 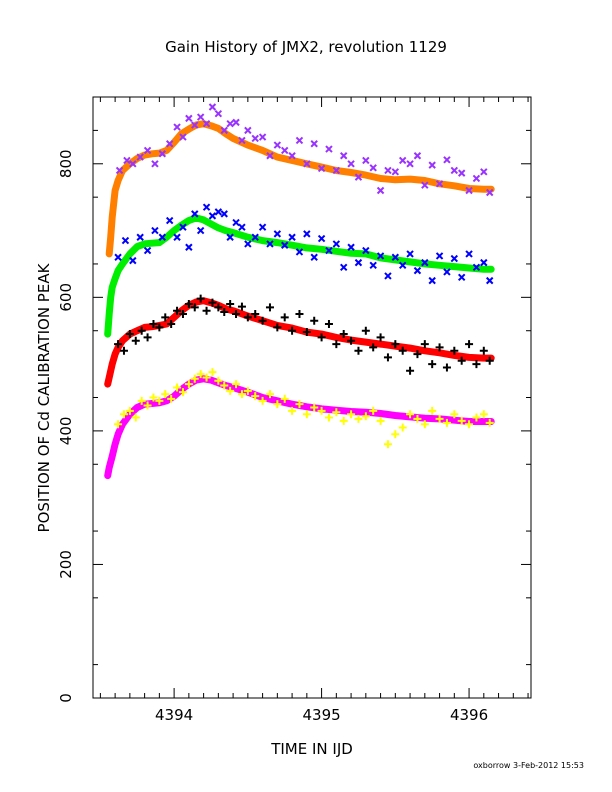 I want to click on fit-curve, so click(x=299, y=342).